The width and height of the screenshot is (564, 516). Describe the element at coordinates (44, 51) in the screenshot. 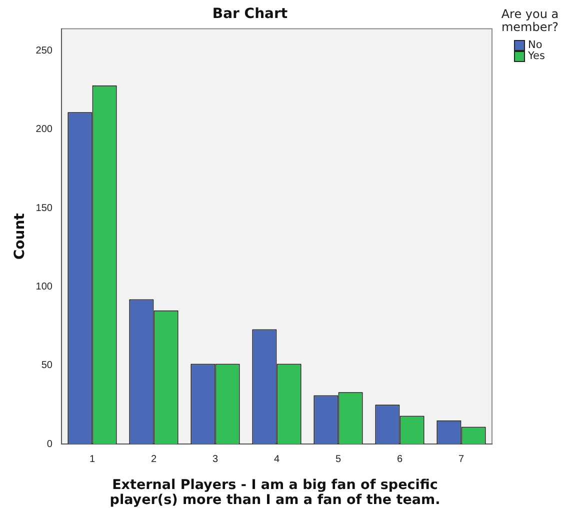

I see `y-tick-label: 250` at that location.